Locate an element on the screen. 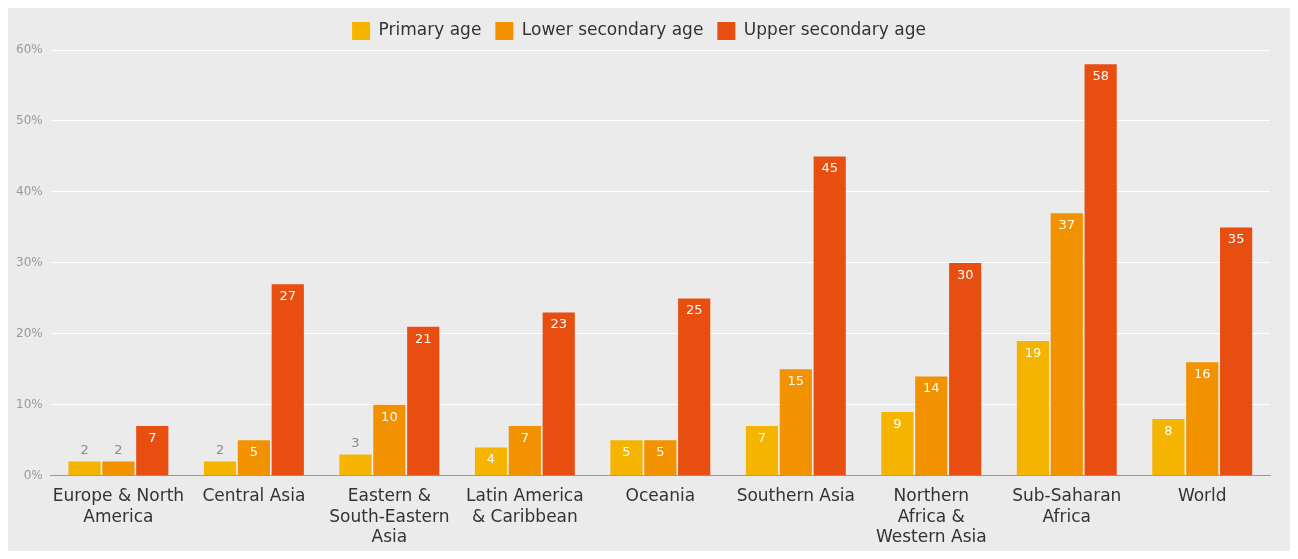 The height and width of the screenshot is (559, 1298). data-label: 8 is located at coordinates (1168, 430).